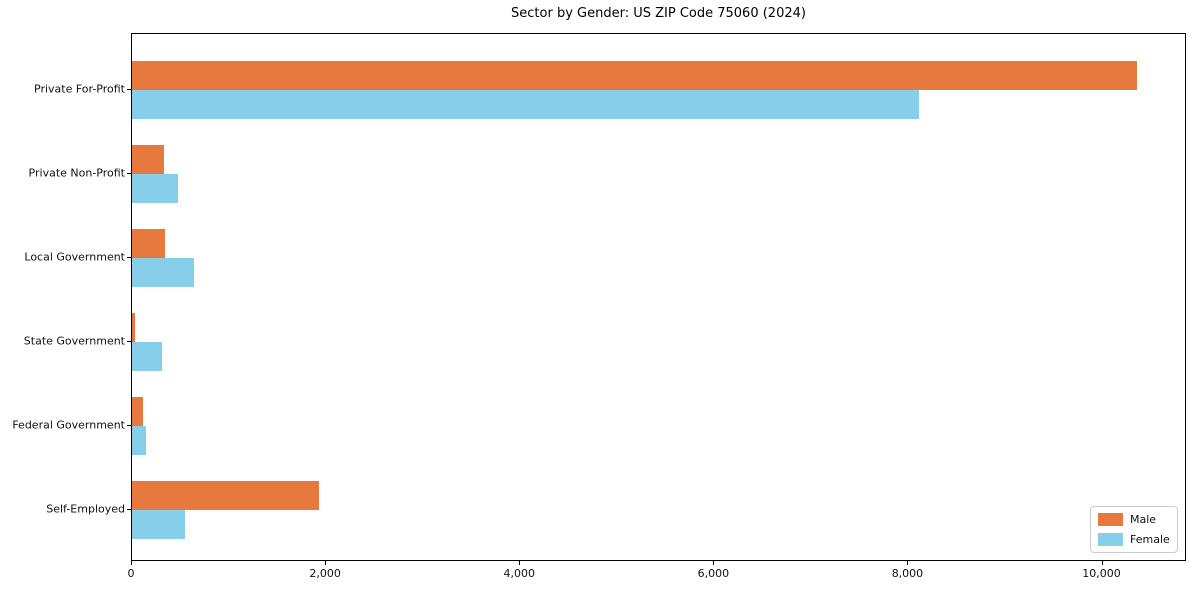 The image size is (1200, 600). I want to click on bar-male-federal-government, so click(137, 411).